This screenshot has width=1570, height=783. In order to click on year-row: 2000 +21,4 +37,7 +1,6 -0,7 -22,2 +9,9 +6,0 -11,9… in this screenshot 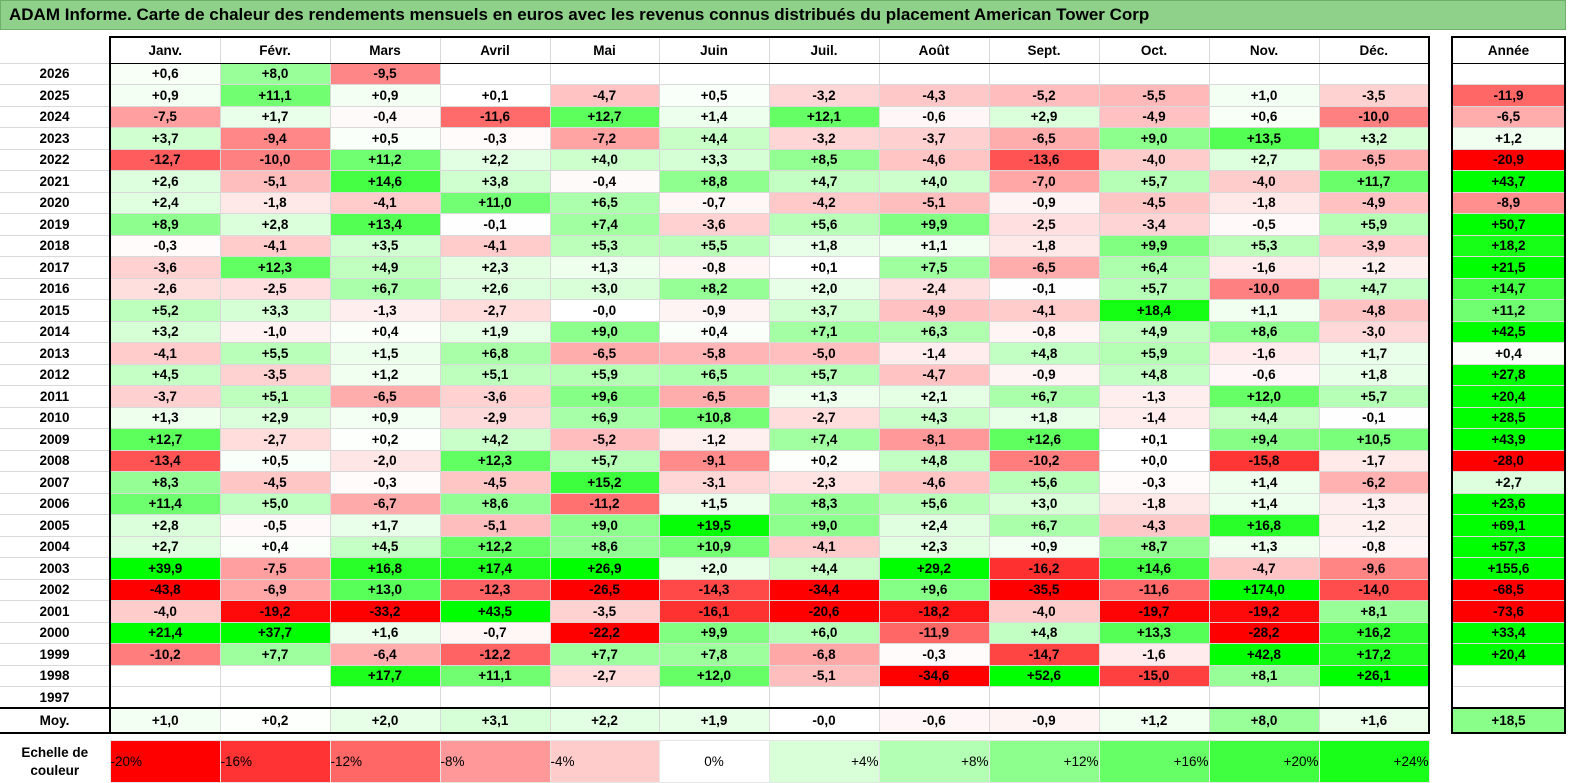, I will do `click(715, 632)`.